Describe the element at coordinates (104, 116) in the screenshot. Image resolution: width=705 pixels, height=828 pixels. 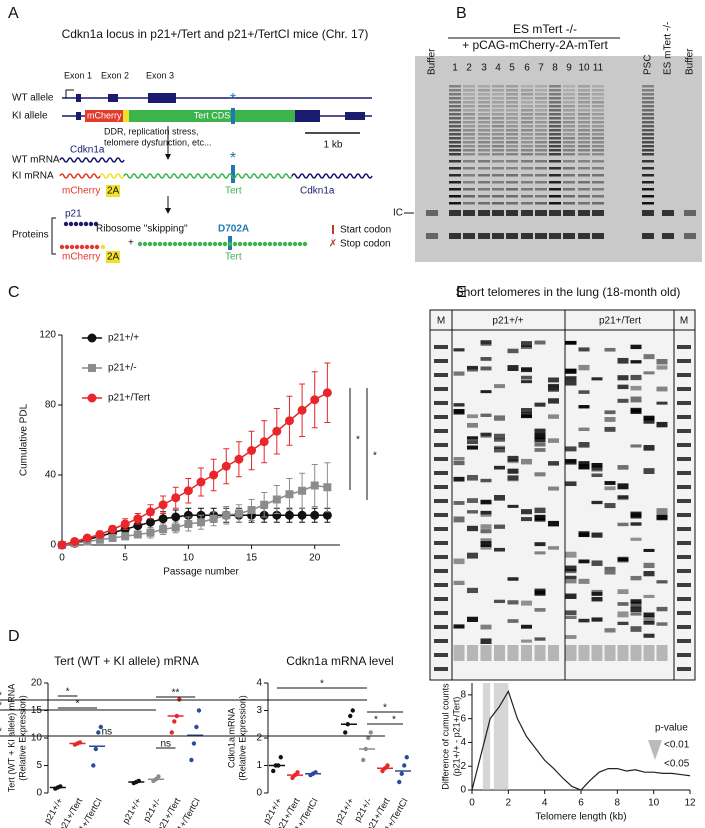
I see `mcherry-cds` at that location.